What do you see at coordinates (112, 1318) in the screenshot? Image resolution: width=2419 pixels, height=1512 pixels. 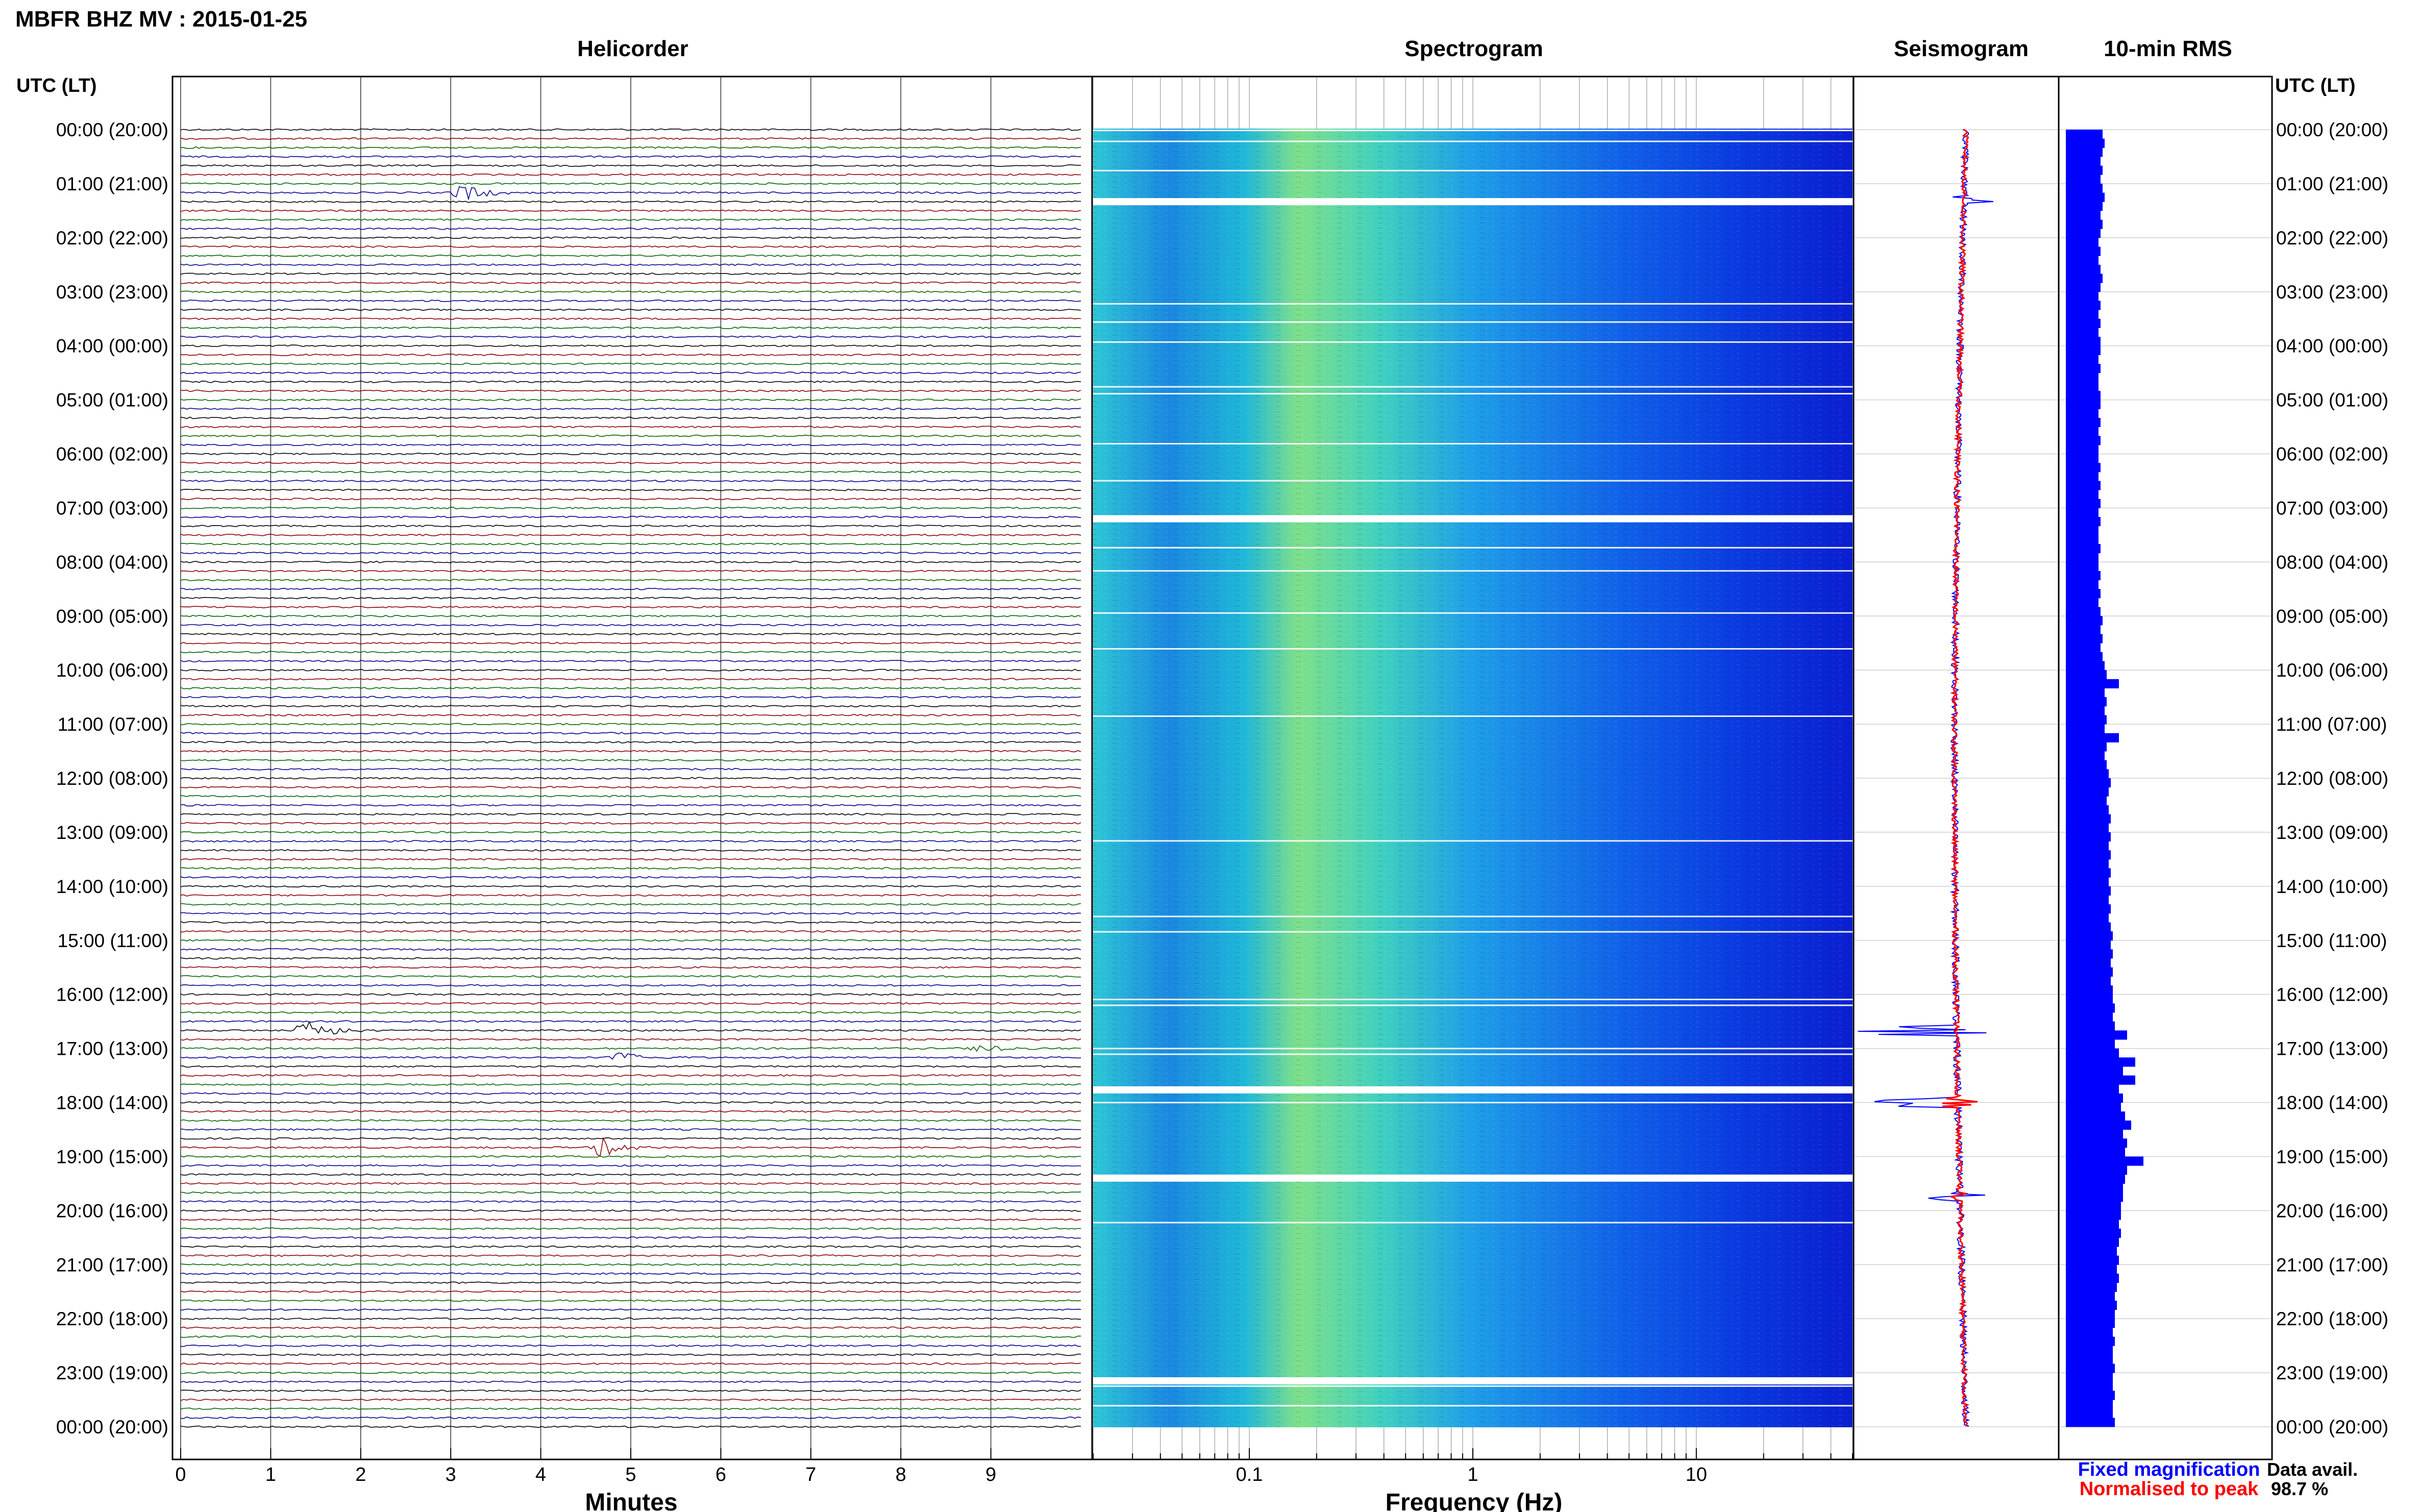 I see `time-label: 22:00 (18:00)` at bounding box center [112, 1318].